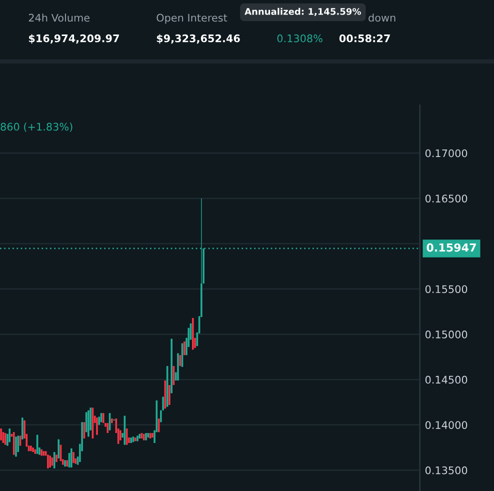 This screenshot has width=494, height=491. I want to click on y-tick-label: 0.15500, so click(446, 289).